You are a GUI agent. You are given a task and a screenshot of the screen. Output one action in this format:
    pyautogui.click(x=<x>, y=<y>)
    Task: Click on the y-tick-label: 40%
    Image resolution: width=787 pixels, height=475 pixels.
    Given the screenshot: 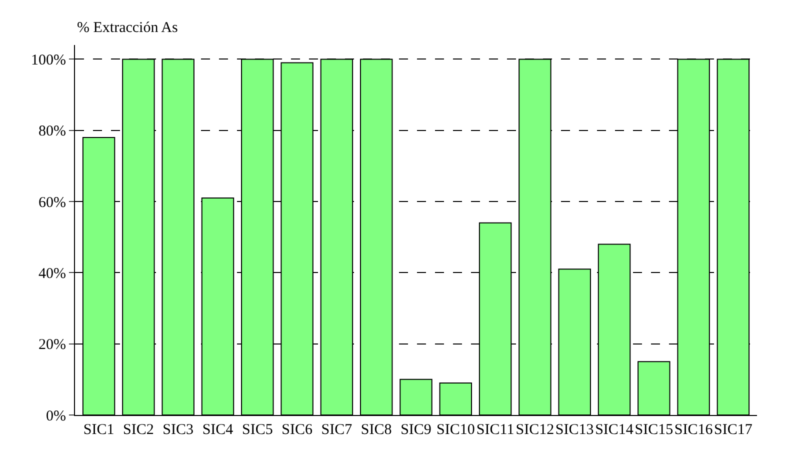 What is the action you would take?
    pyautogui.click(x=52, y=274)
    